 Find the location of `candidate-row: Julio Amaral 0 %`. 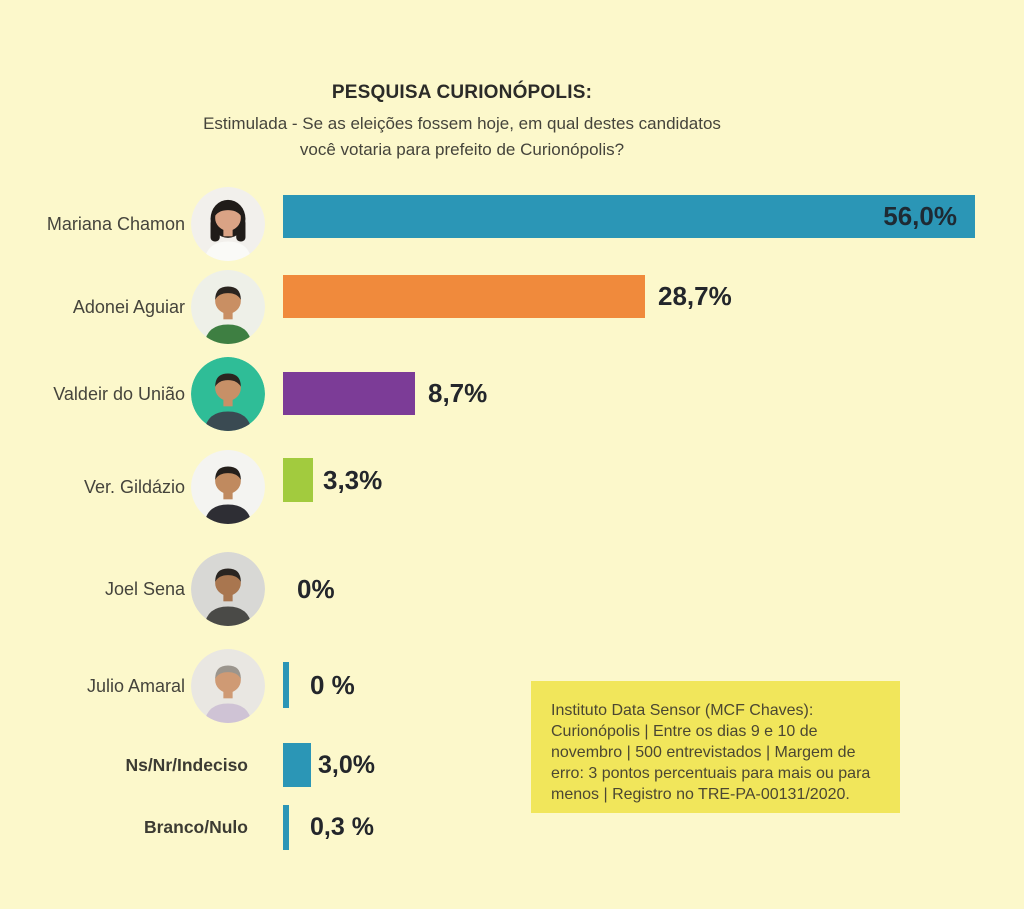

candidate-row: Julio Amaral 0 % is located at coordinates (512, 687).